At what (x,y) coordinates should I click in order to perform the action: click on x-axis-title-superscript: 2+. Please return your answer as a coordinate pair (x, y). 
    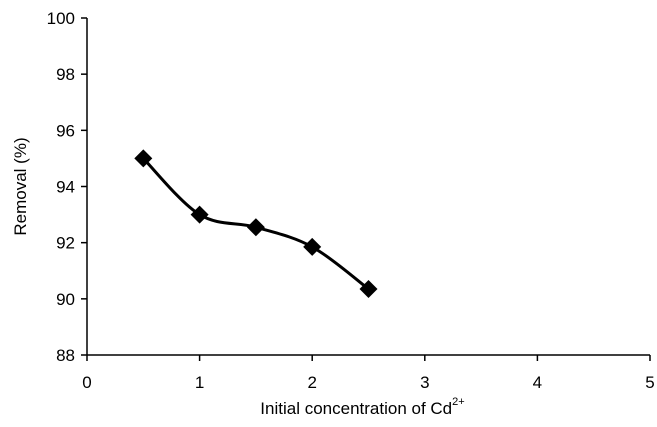
    Looking at the image, I should click on (458, 402).